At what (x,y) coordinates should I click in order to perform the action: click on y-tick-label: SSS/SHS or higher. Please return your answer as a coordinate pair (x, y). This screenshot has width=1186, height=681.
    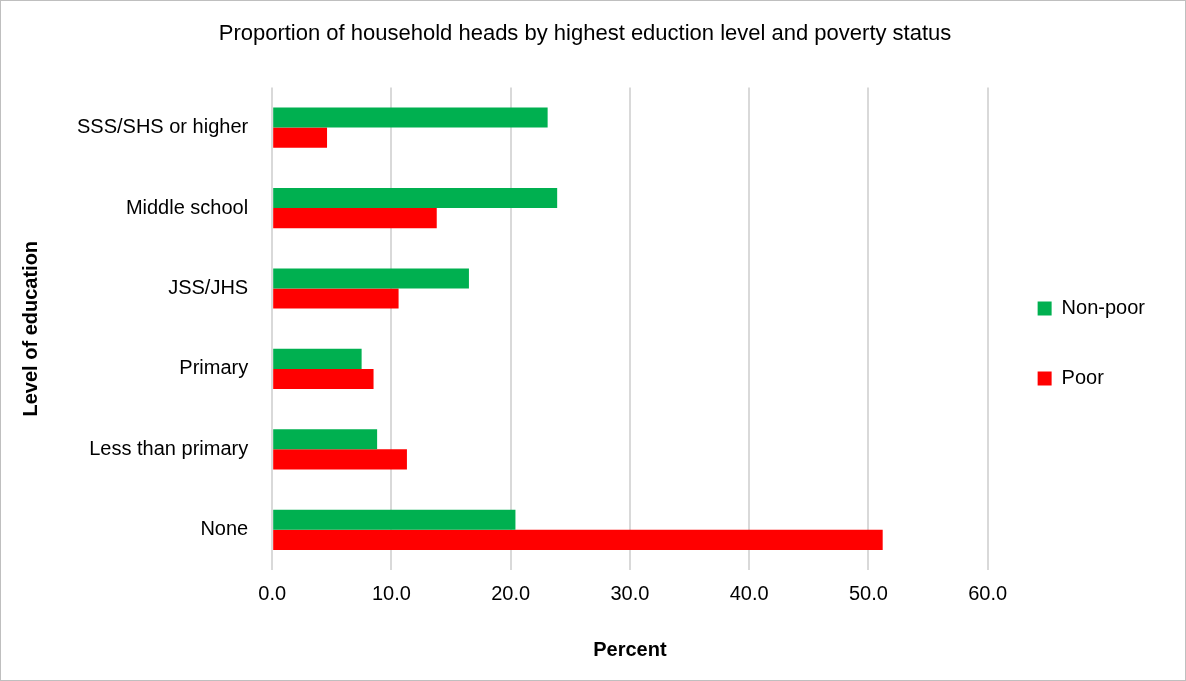
    Looking at the image, I should click on (162, 126).